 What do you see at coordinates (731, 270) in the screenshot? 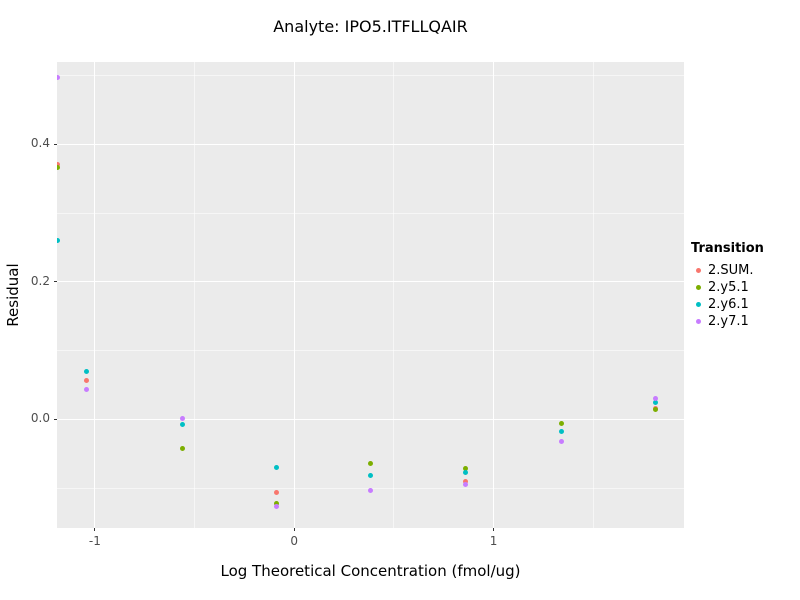
I see `legend-item-label: 2.SUM.` at bounding box center [731, 270].